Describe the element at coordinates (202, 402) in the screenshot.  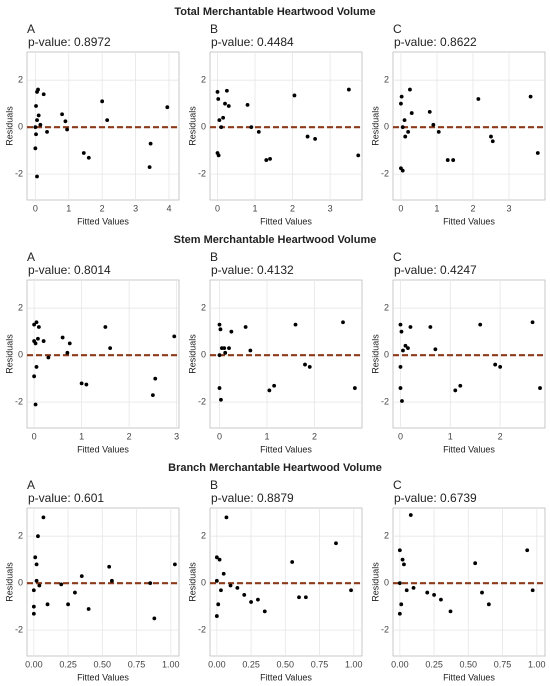
I see `y-tick-label: -2` at that location.